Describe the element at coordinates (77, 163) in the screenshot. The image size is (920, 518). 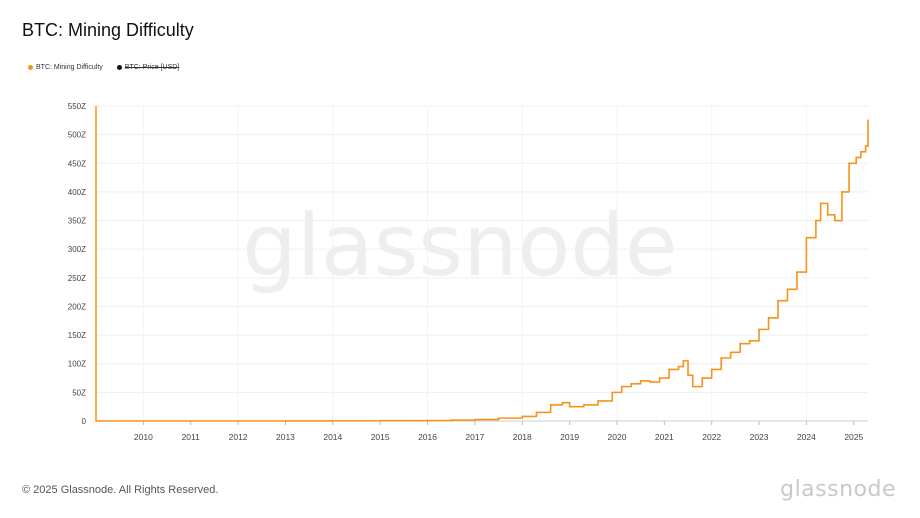
I see `y-tick-label: 450Z` at that location.